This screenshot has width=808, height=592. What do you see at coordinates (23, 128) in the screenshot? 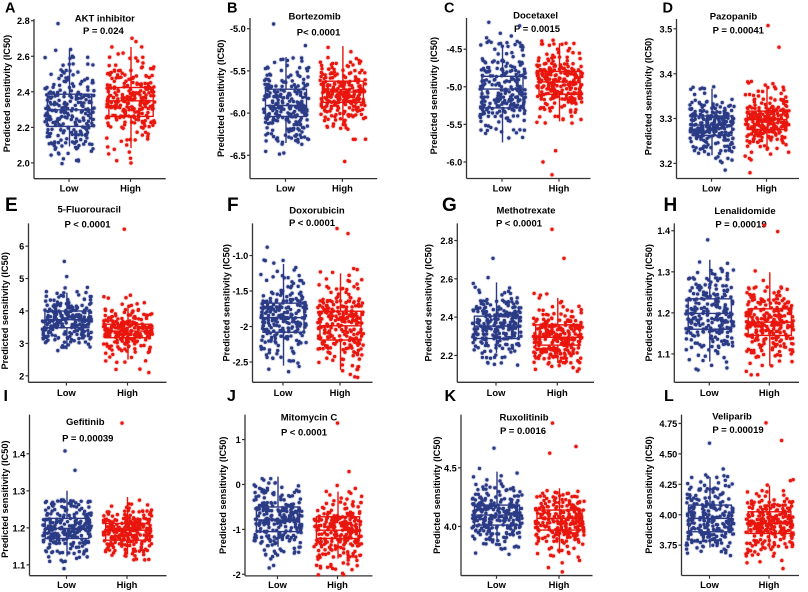
I see `svg-text: 2.2` at bounding box center [23, 128].